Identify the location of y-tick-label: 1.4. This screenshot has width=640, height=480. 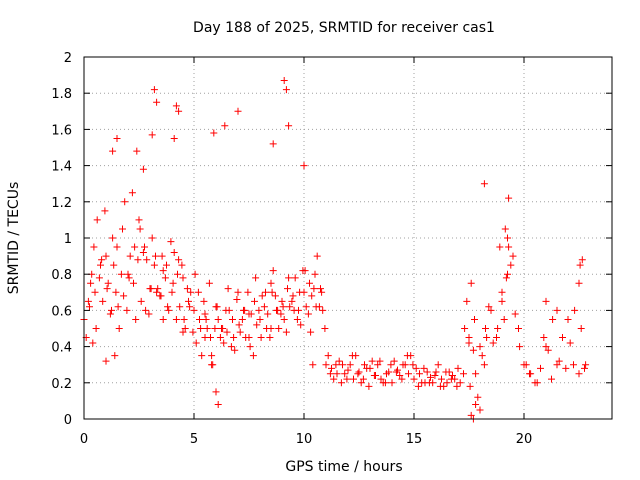
(61, 167).